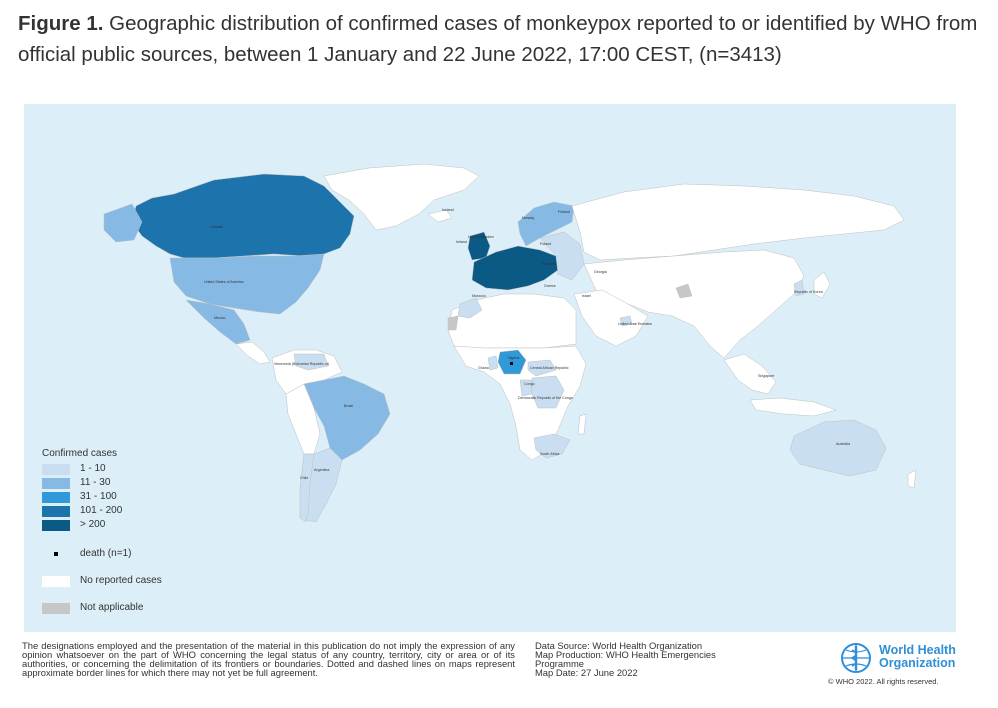  I want to click on region-ghana, so click(493, 363).